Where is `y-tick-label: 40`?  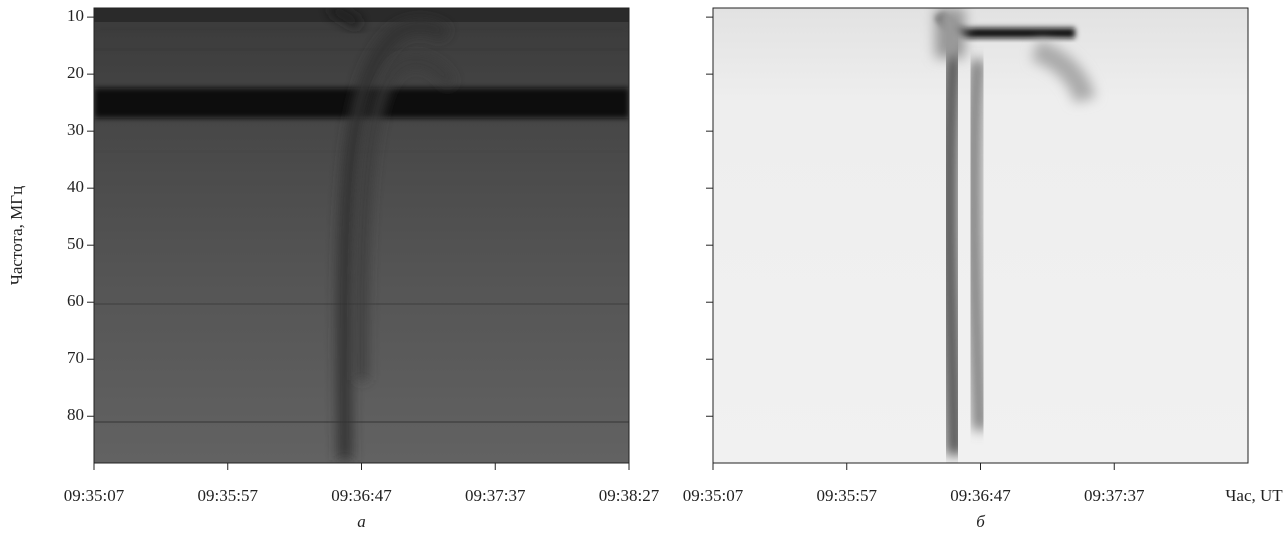
y-tick-label: 40 is located at coordinates (75, 186).